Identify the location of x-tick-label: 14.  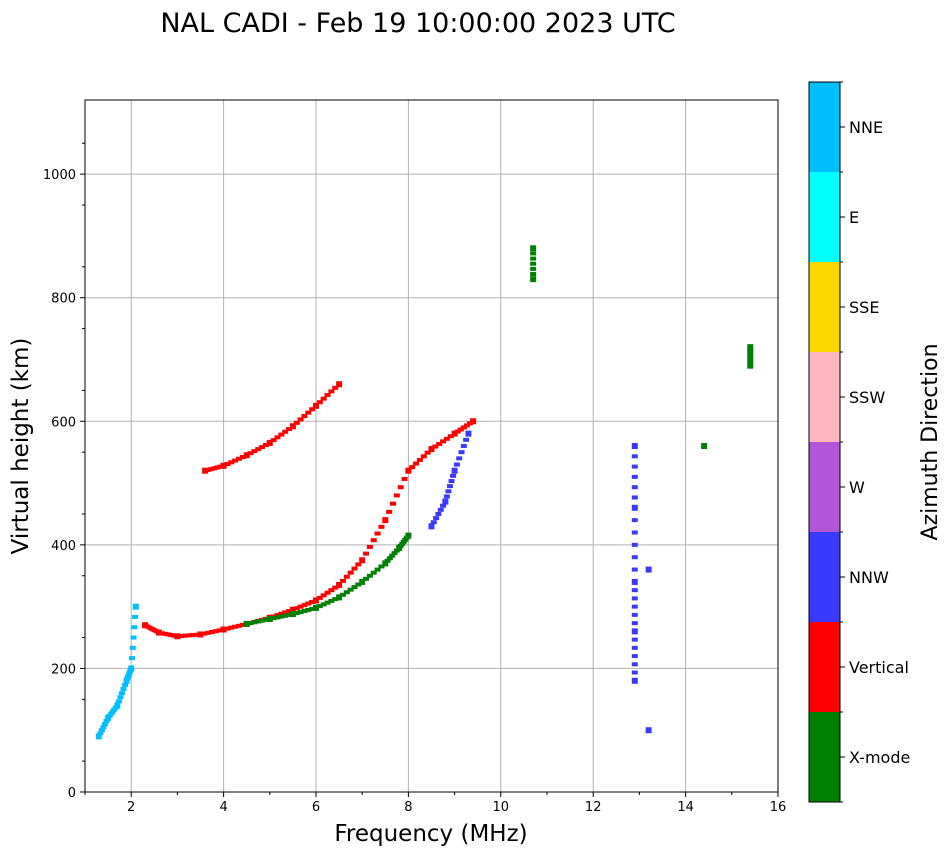
(685, 807).